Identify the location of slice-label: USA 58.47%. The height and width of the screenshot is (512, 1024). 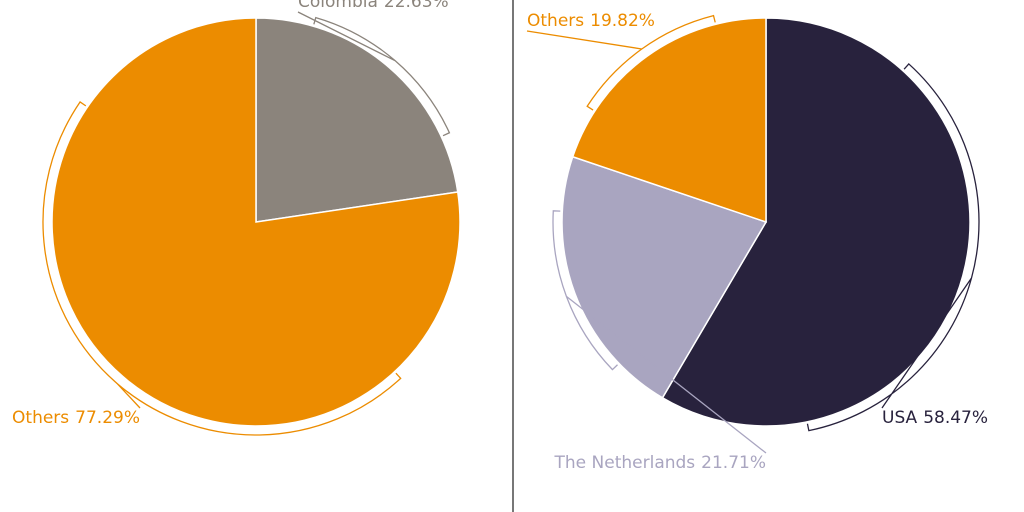
(935, 418).